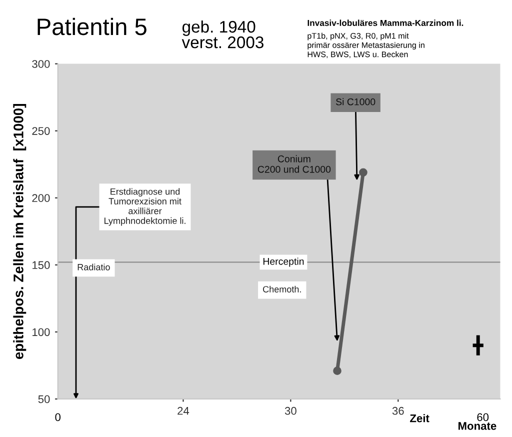 The image size is (512, 437). I want to click on x-tick-label: 24, so click(184, 410).